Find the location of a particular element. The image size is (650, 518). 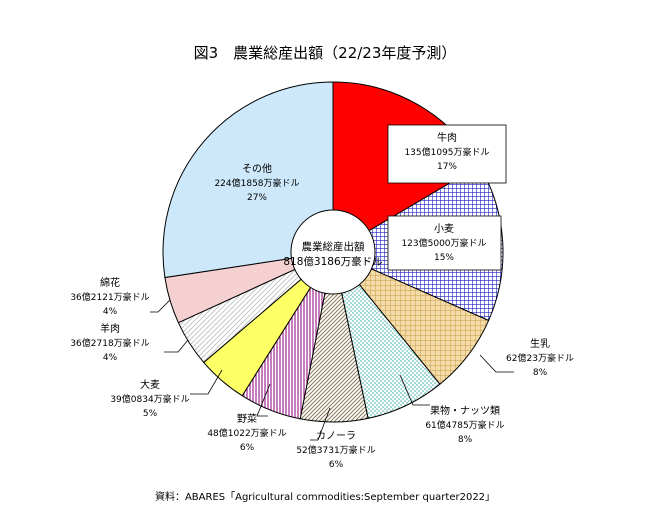

slice-label-name: カノーラ is located at coordinates (336, 436).